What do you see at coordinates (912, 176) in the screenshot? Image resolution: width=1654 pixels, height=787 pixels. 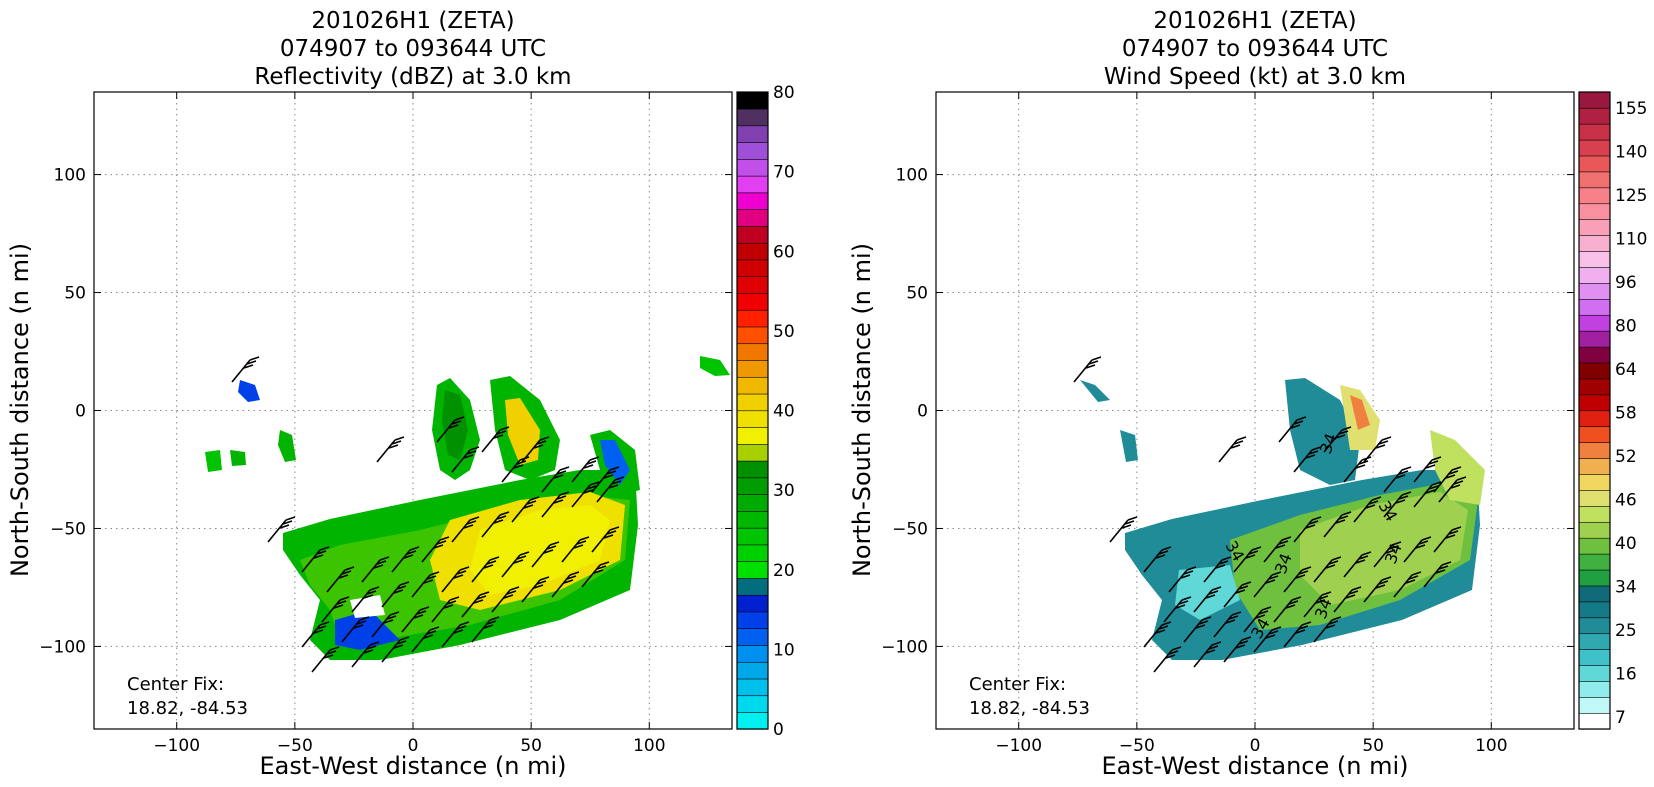 I see `y-tick-label: 100` at bounding box center [912, 176].